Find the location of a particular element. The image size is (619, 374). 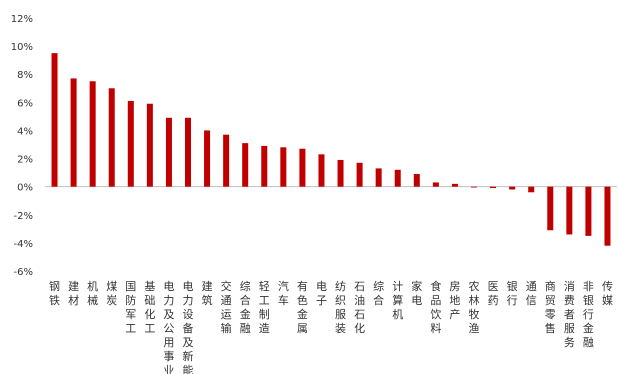

y-tick-label: 0% is located at coordinates (25, 188).